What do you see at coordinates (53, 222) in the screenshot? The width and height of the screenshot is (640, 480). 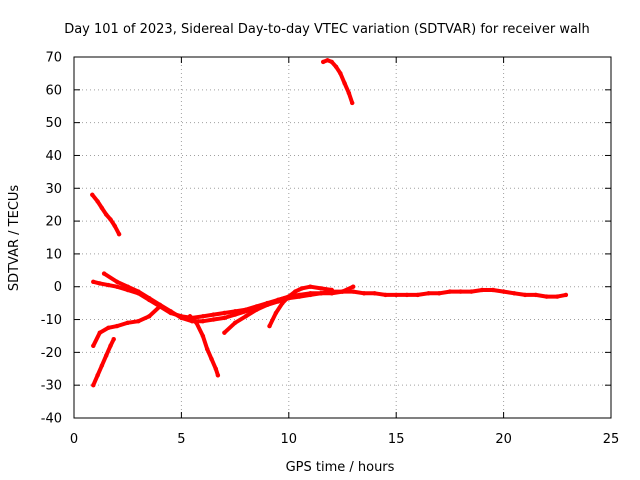 I see `y-tick-label: 20` at bounding box center [53, 222].